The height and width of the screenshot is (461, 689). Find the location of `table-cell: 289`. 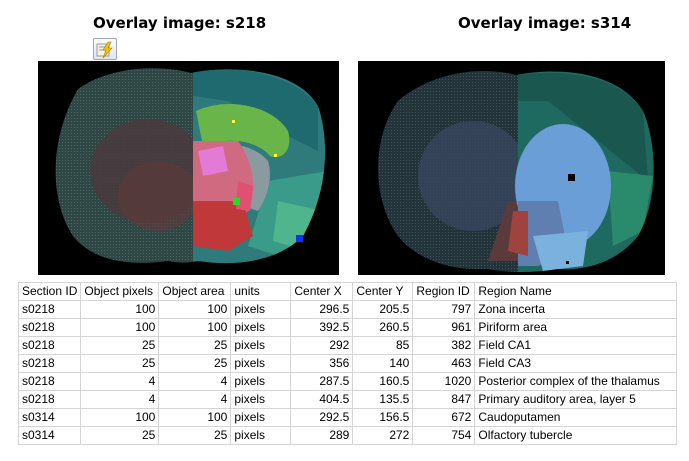

table-cell: 289 is located at coordinates (322, 435).